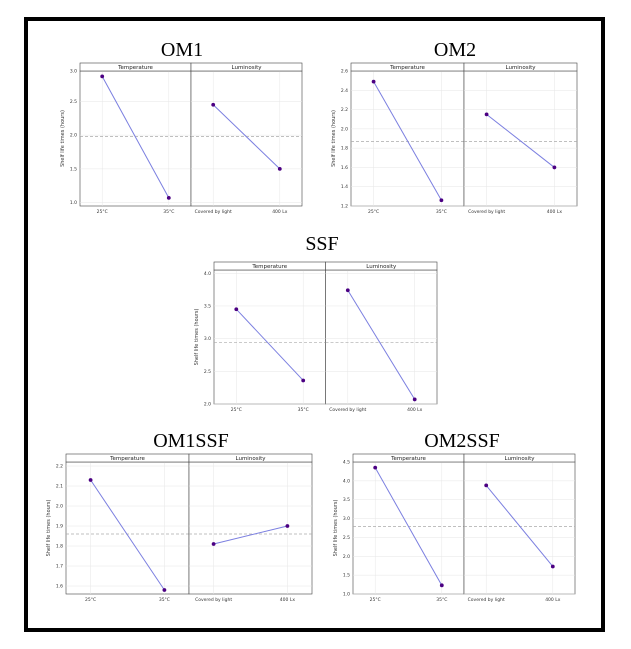 This screenshot has height=649, width=631. What do you see at coordinates (59, 527) in the screenshot?
I see `y-tick-label: 1.9` at bounding box center [59, 527].